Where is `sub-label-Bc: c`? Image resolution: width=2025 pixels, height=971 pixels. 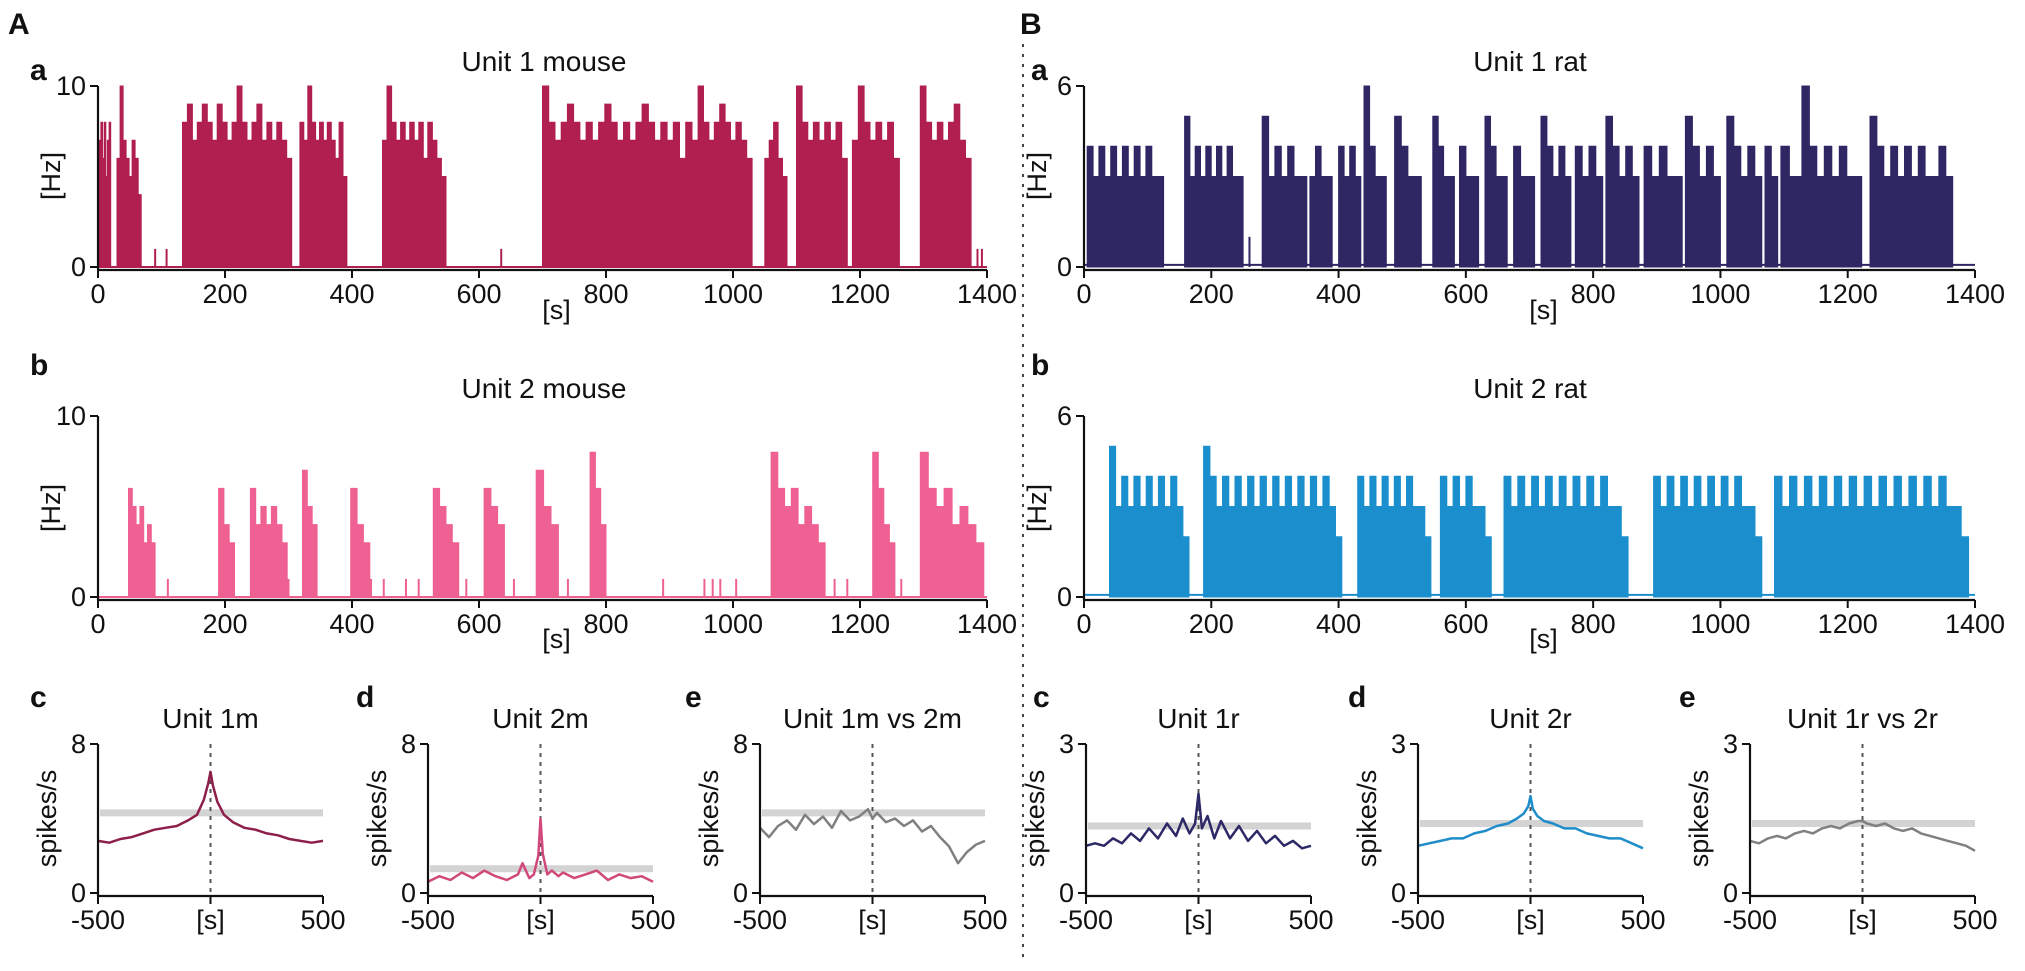
sub-label-Bc: c is located at coordinates (1041, 697).